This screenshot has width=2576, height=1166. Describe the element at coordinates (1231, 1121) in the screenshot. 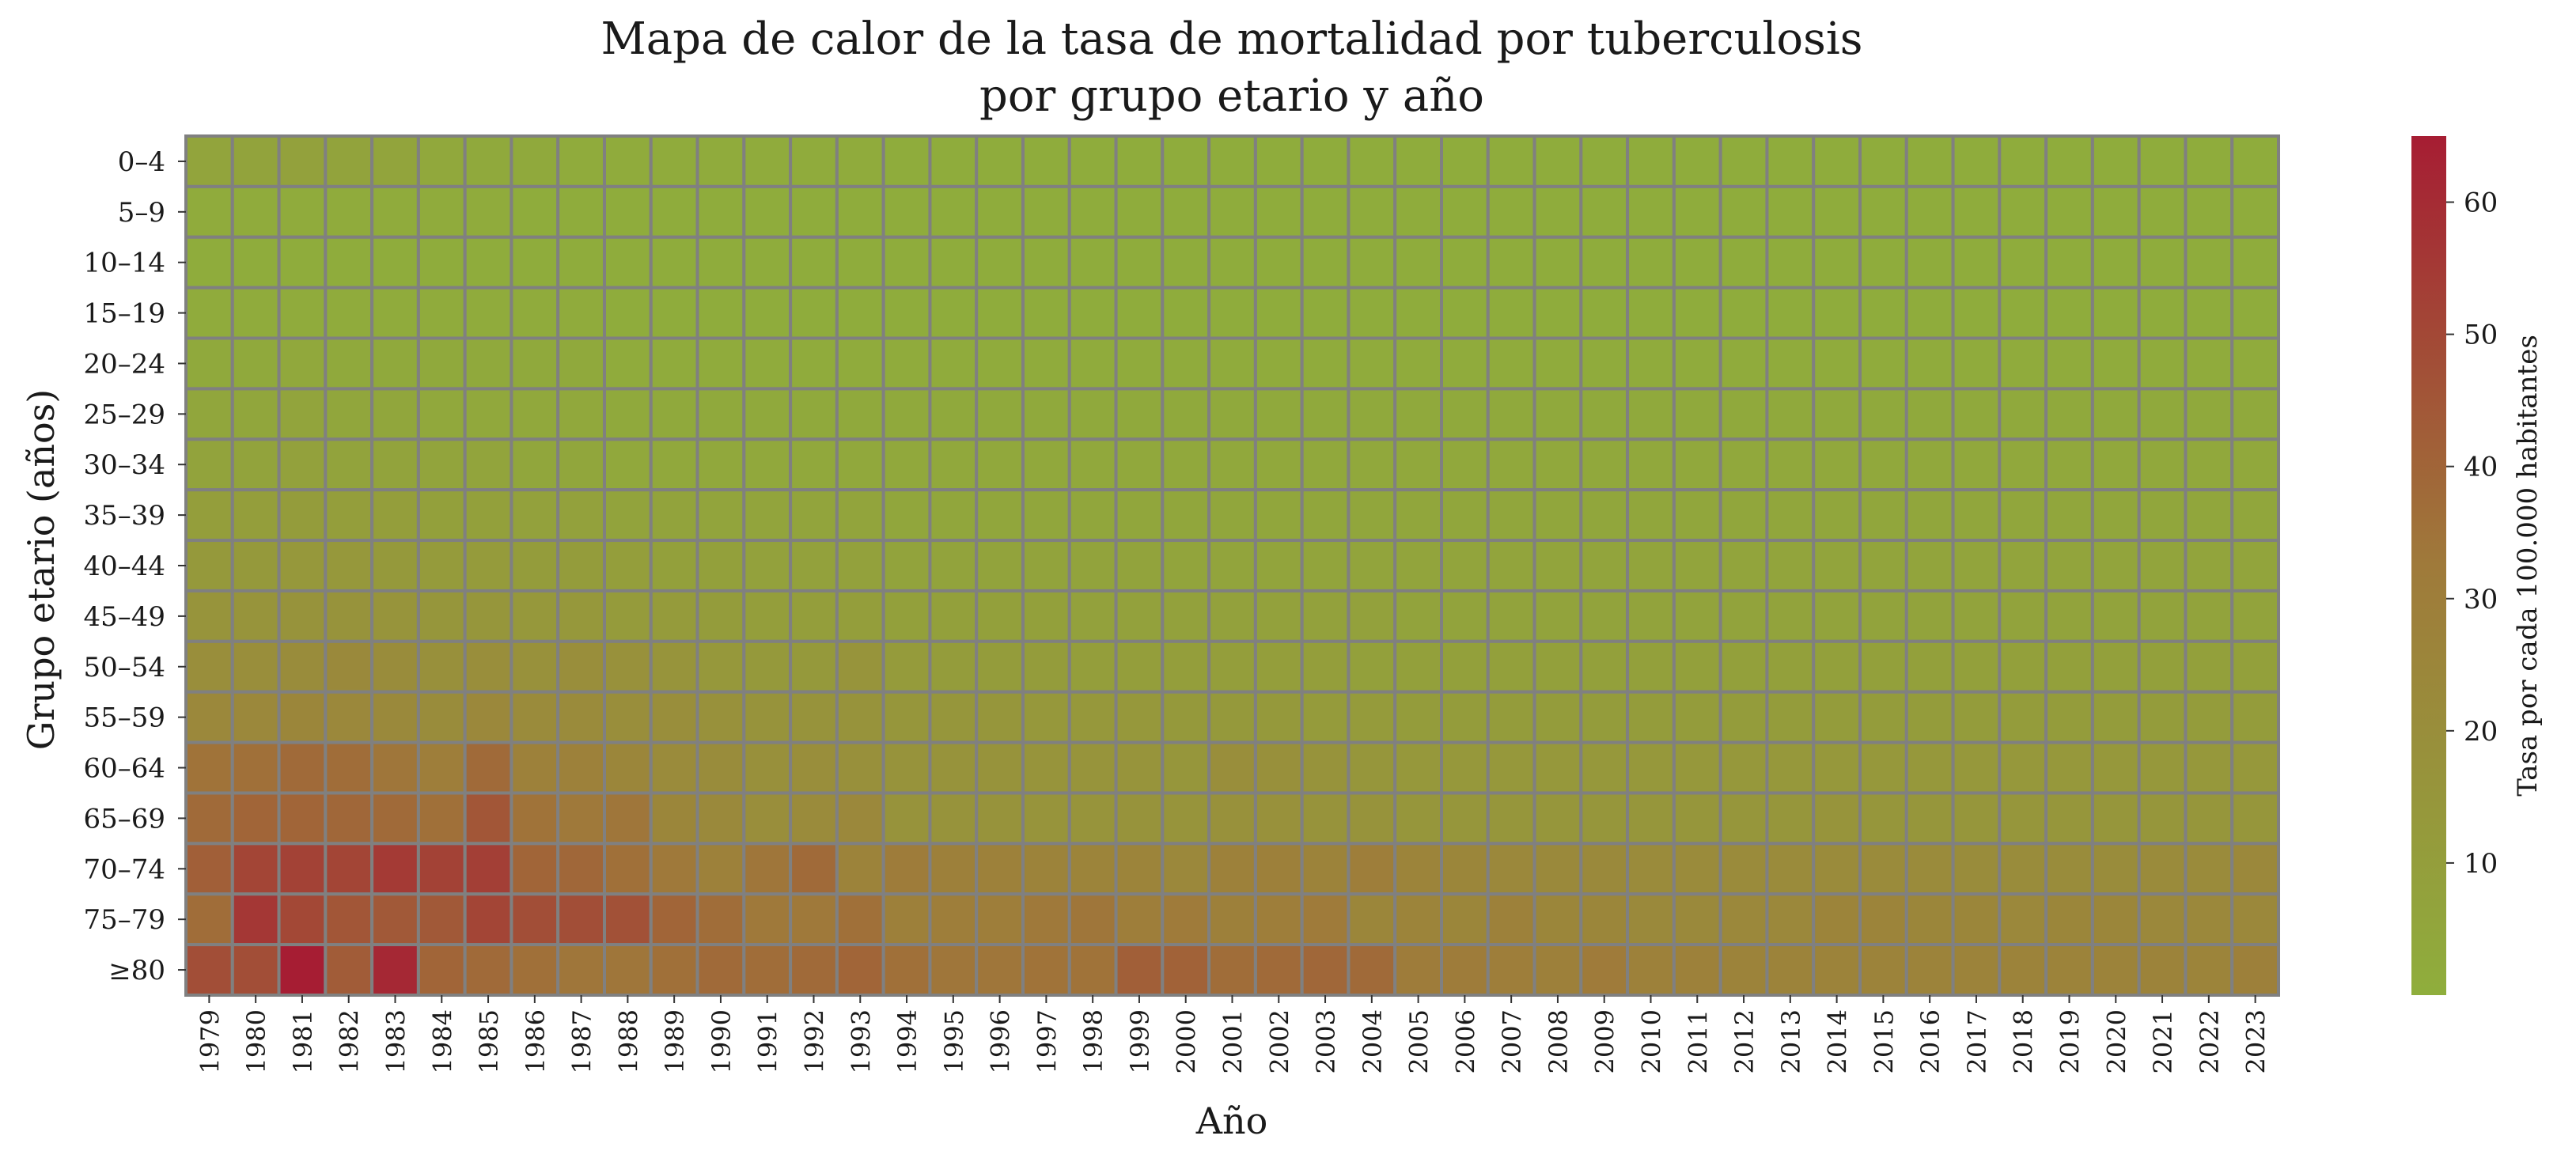

I see `x-axis-label: Año` at that location.